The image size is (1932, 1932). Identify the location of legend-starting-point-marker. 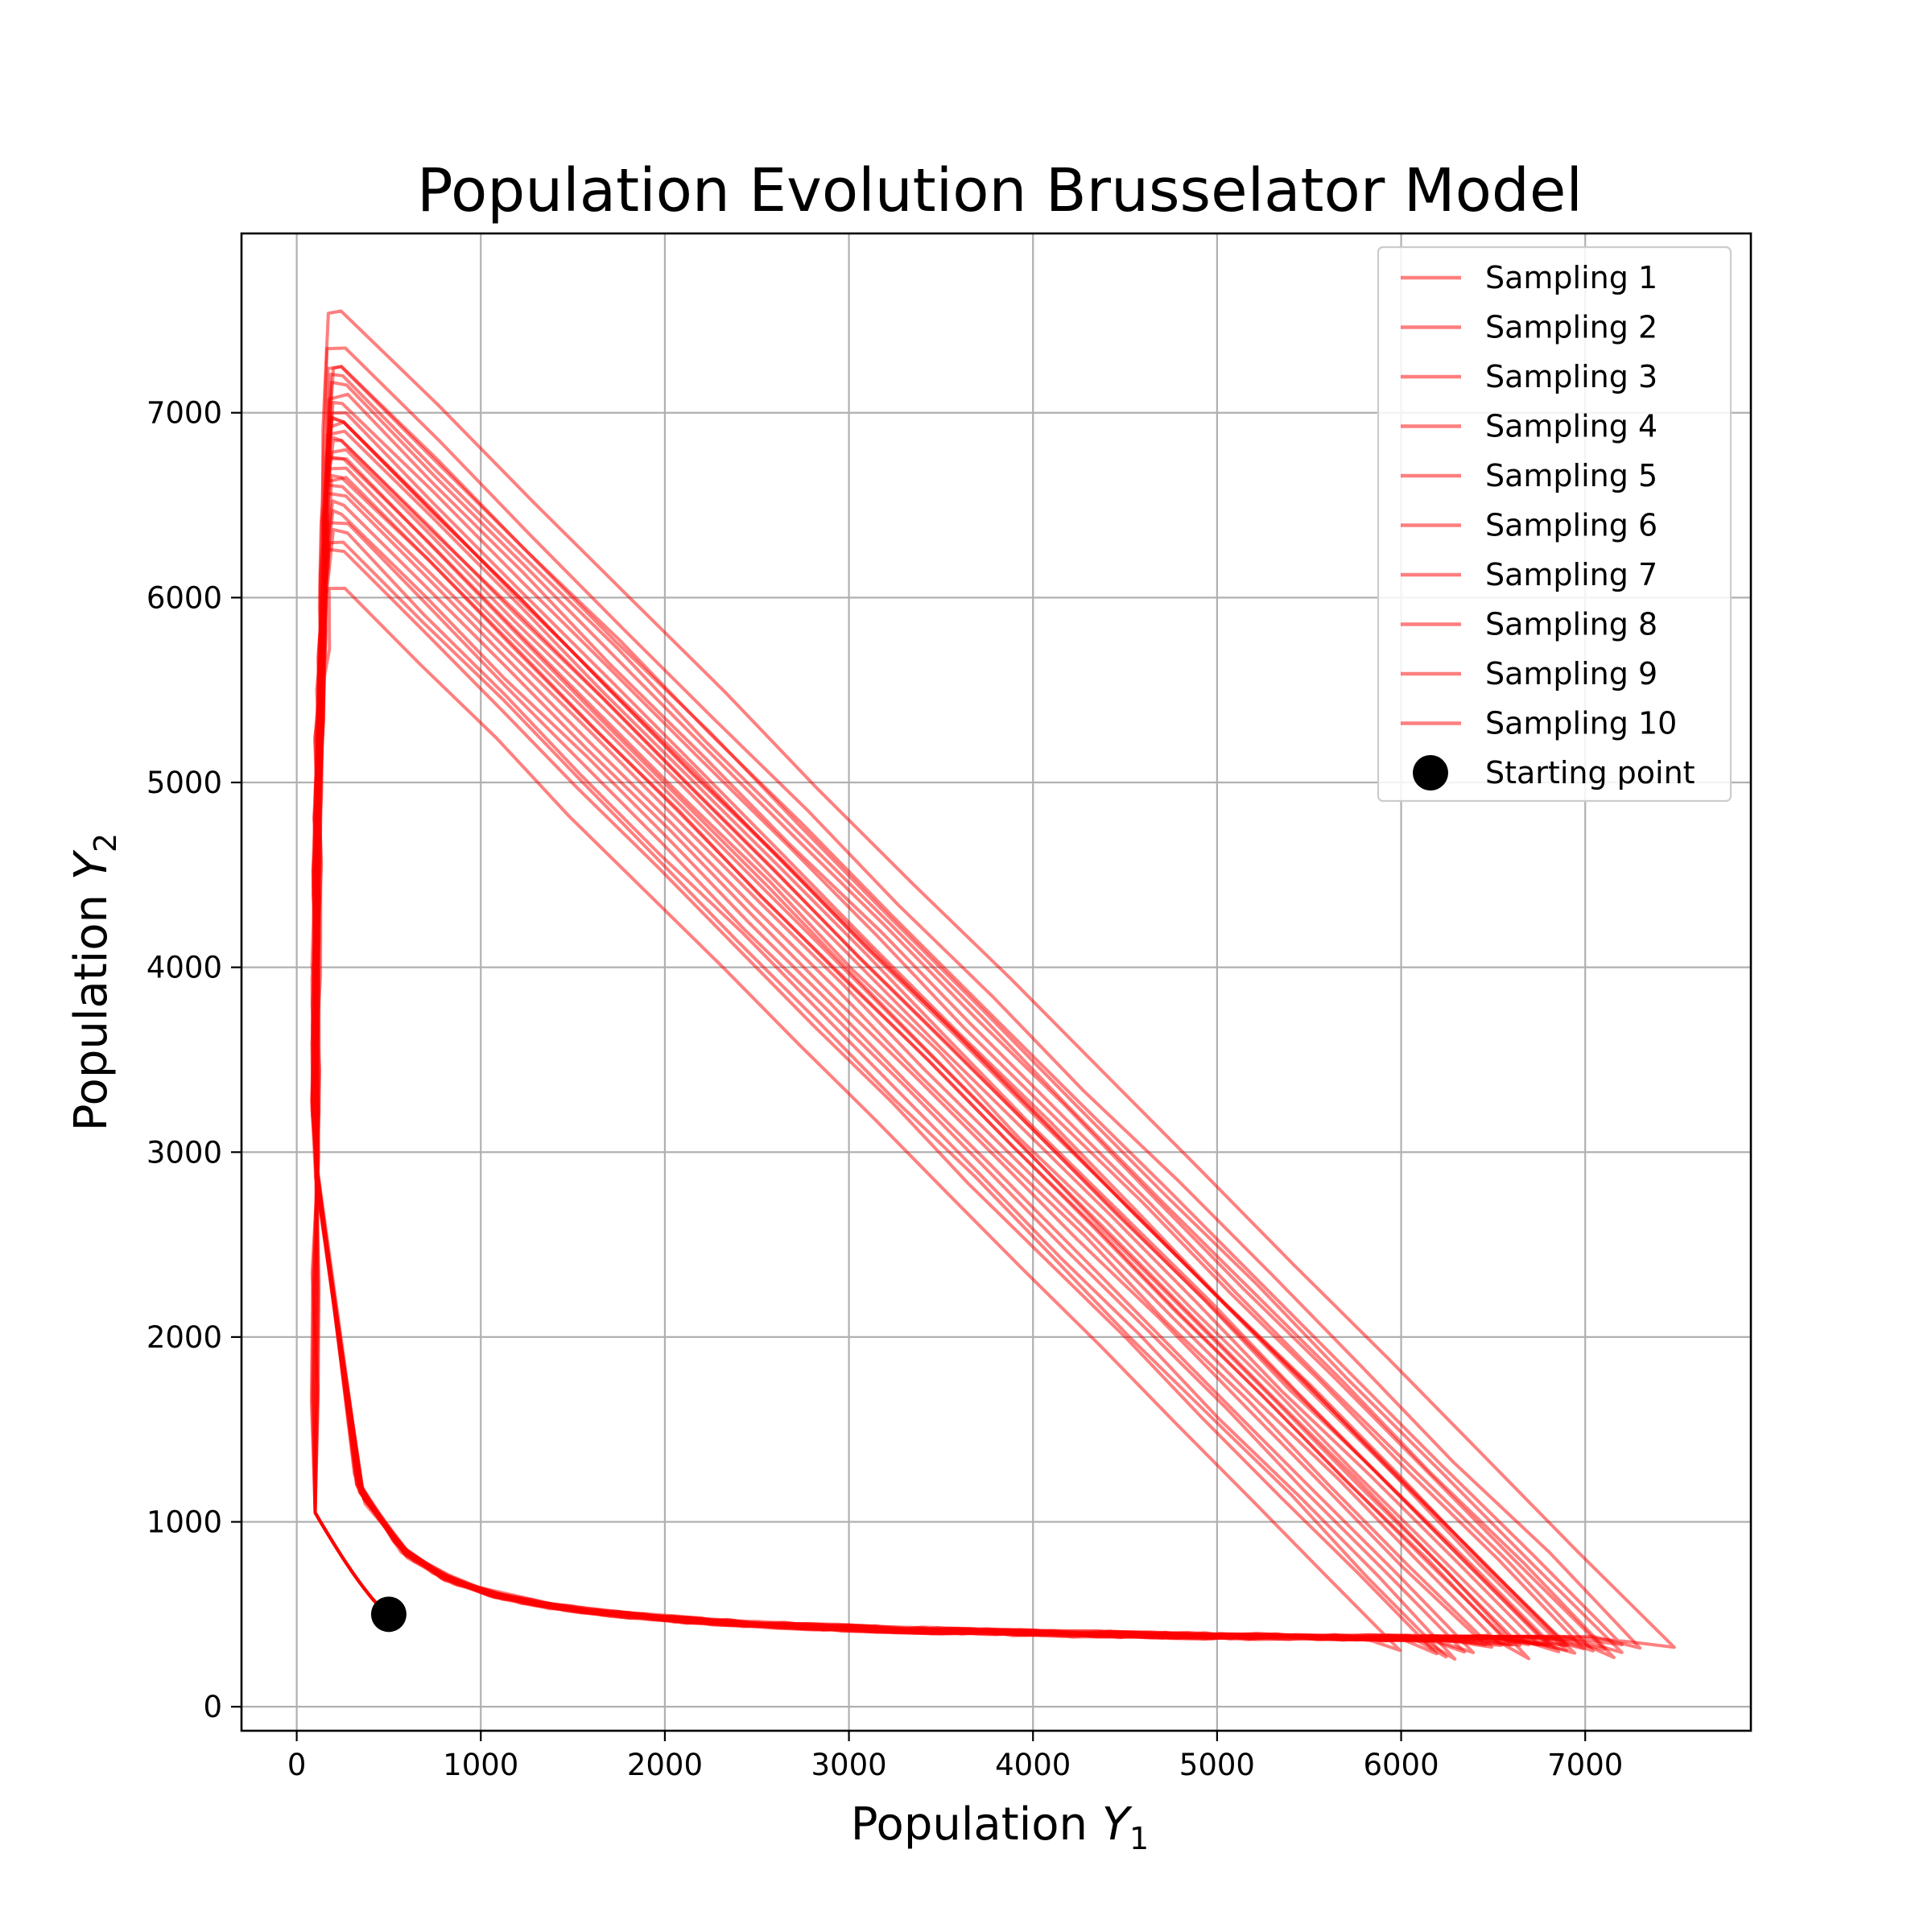
(1430, 773).